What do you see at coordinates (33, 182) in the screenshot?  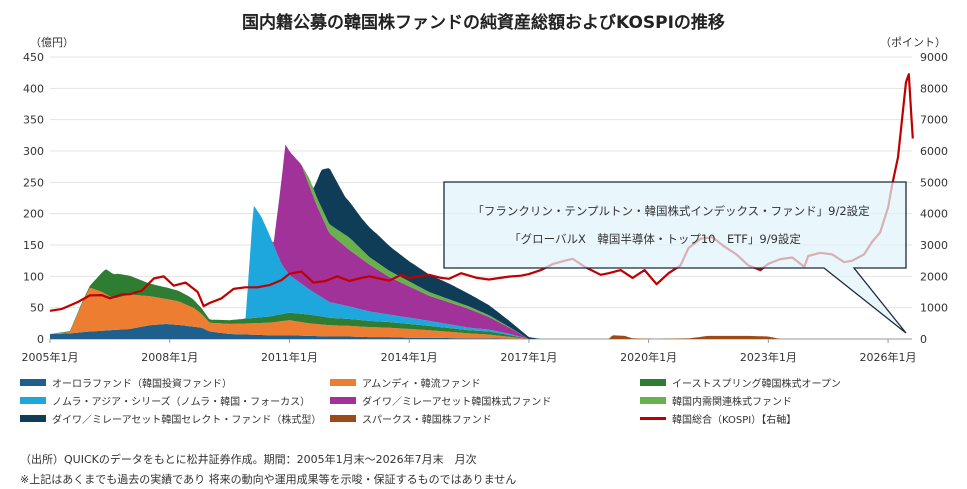 I see `y-left-tick-label: 250` at bounding box center [33, 182].